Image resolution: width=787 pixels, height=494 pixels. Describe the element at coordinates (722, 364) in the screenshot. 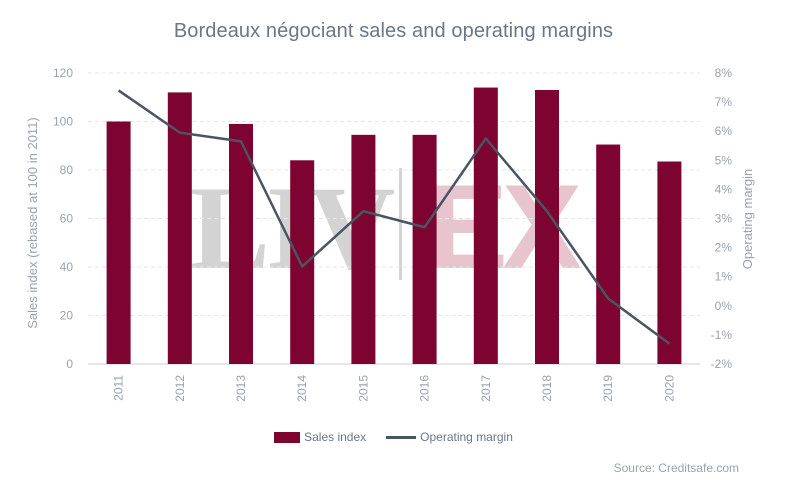

I see `right-y-tick-label: -2%` at that location.